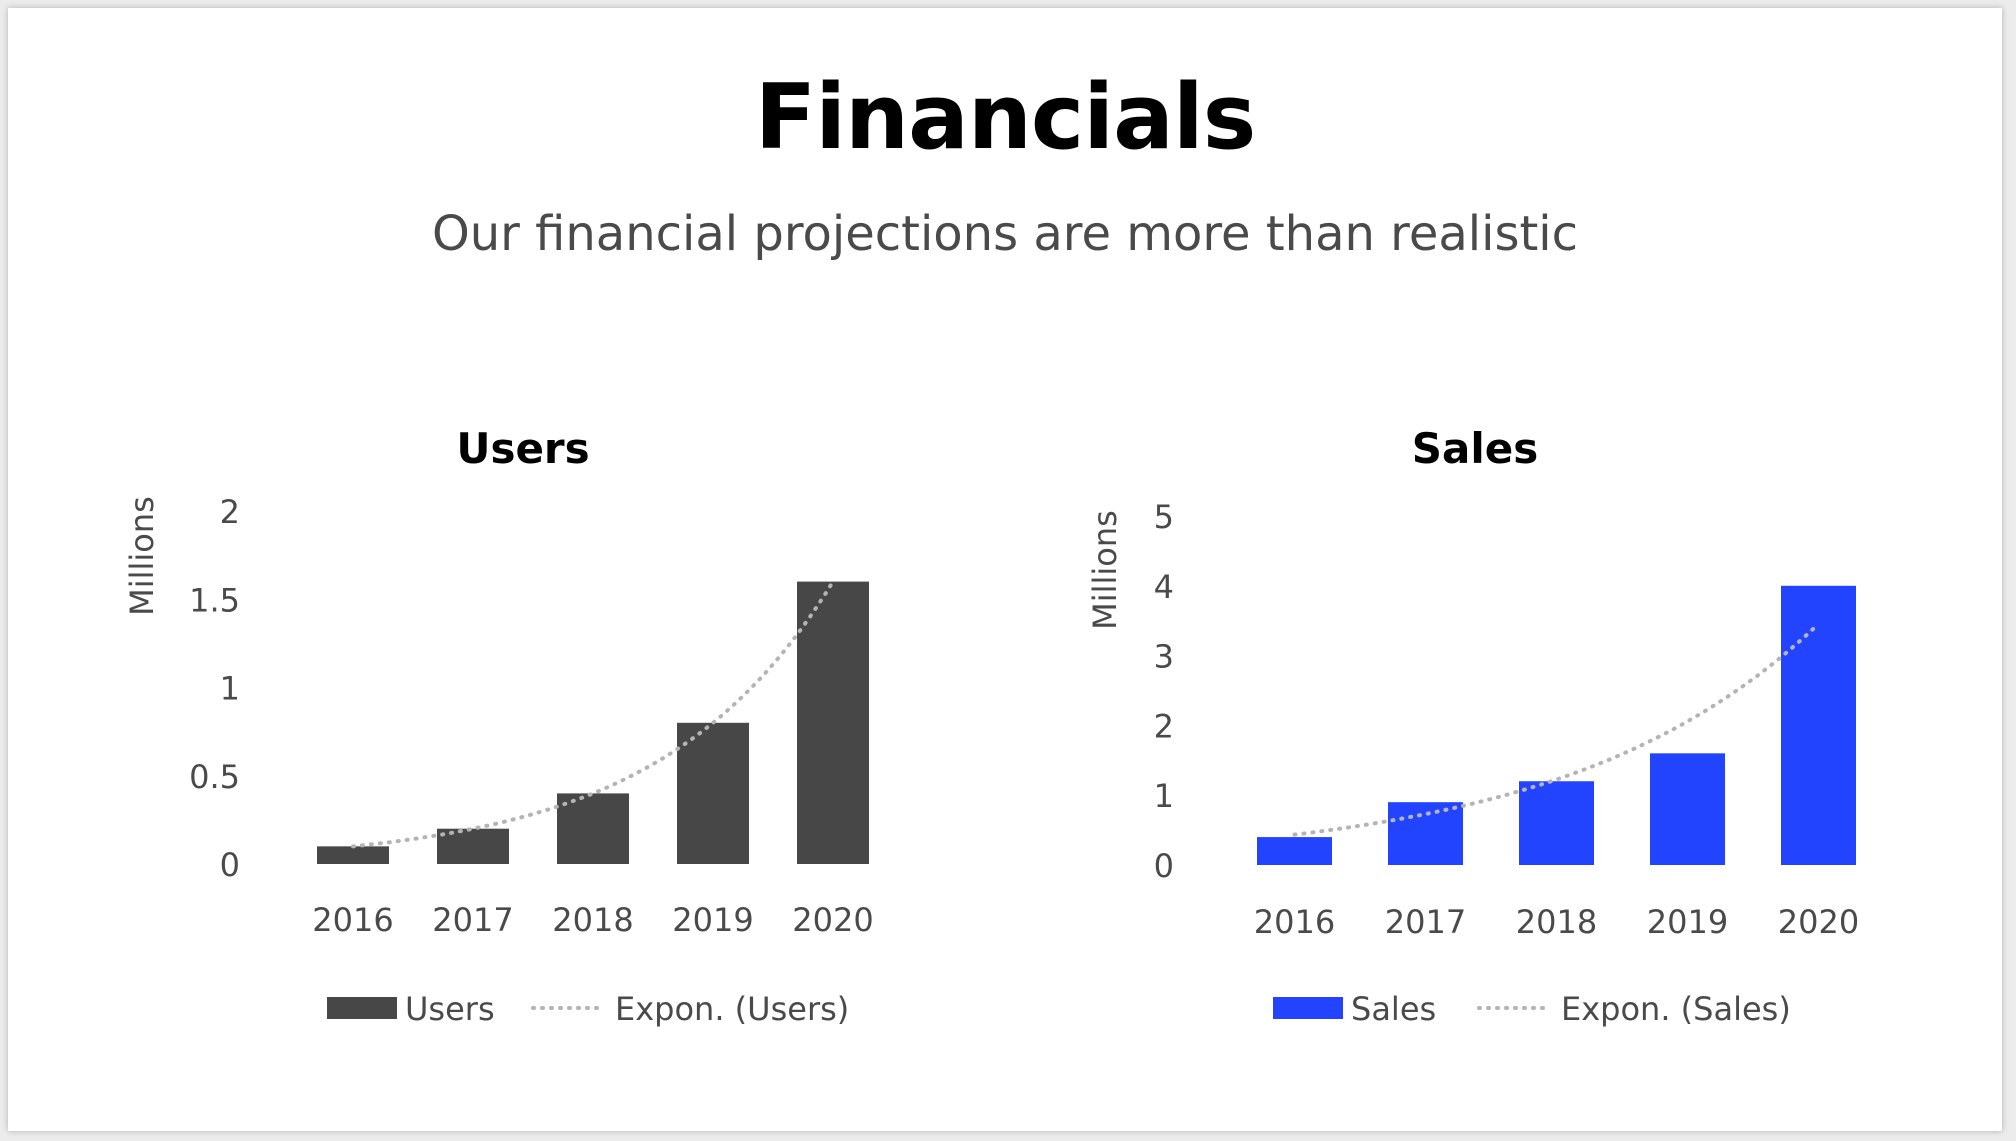 Image resolution: width=2016 pixels, height=1141 pixels. I want to click on users-bar-2020, so click(833, 722).